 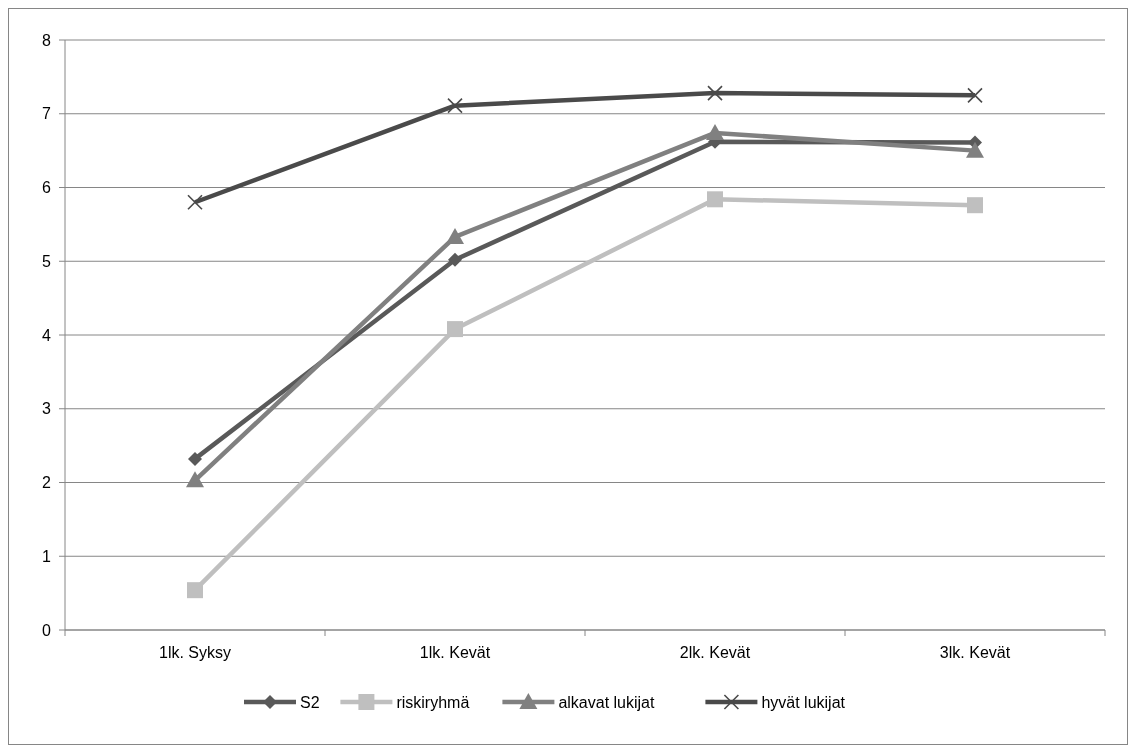 What do you see at coordinates (310, 702) in the screenshot?
I see `legend-label: S2` at bounding box center [310, 702].